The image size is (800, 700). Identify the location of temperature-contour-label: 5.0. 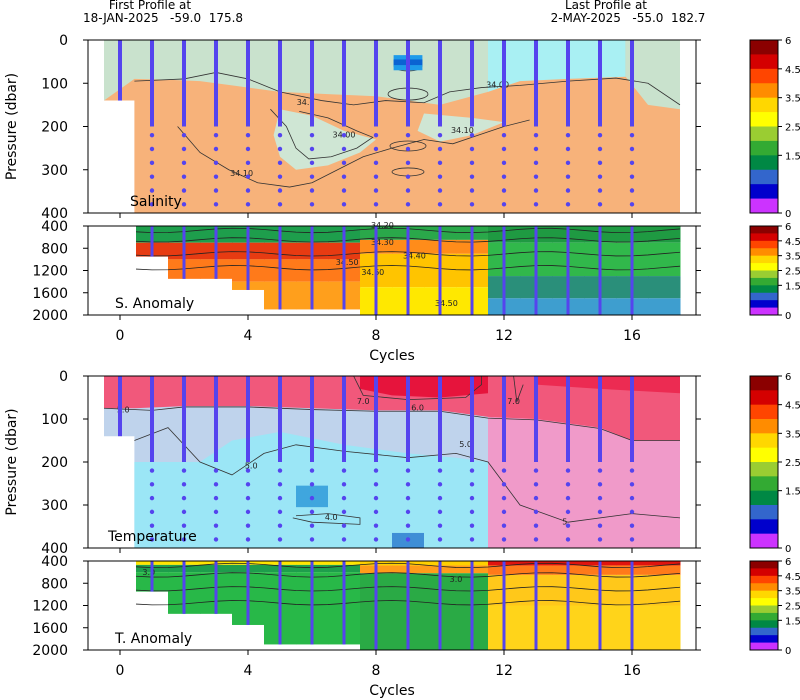
(251, 465).